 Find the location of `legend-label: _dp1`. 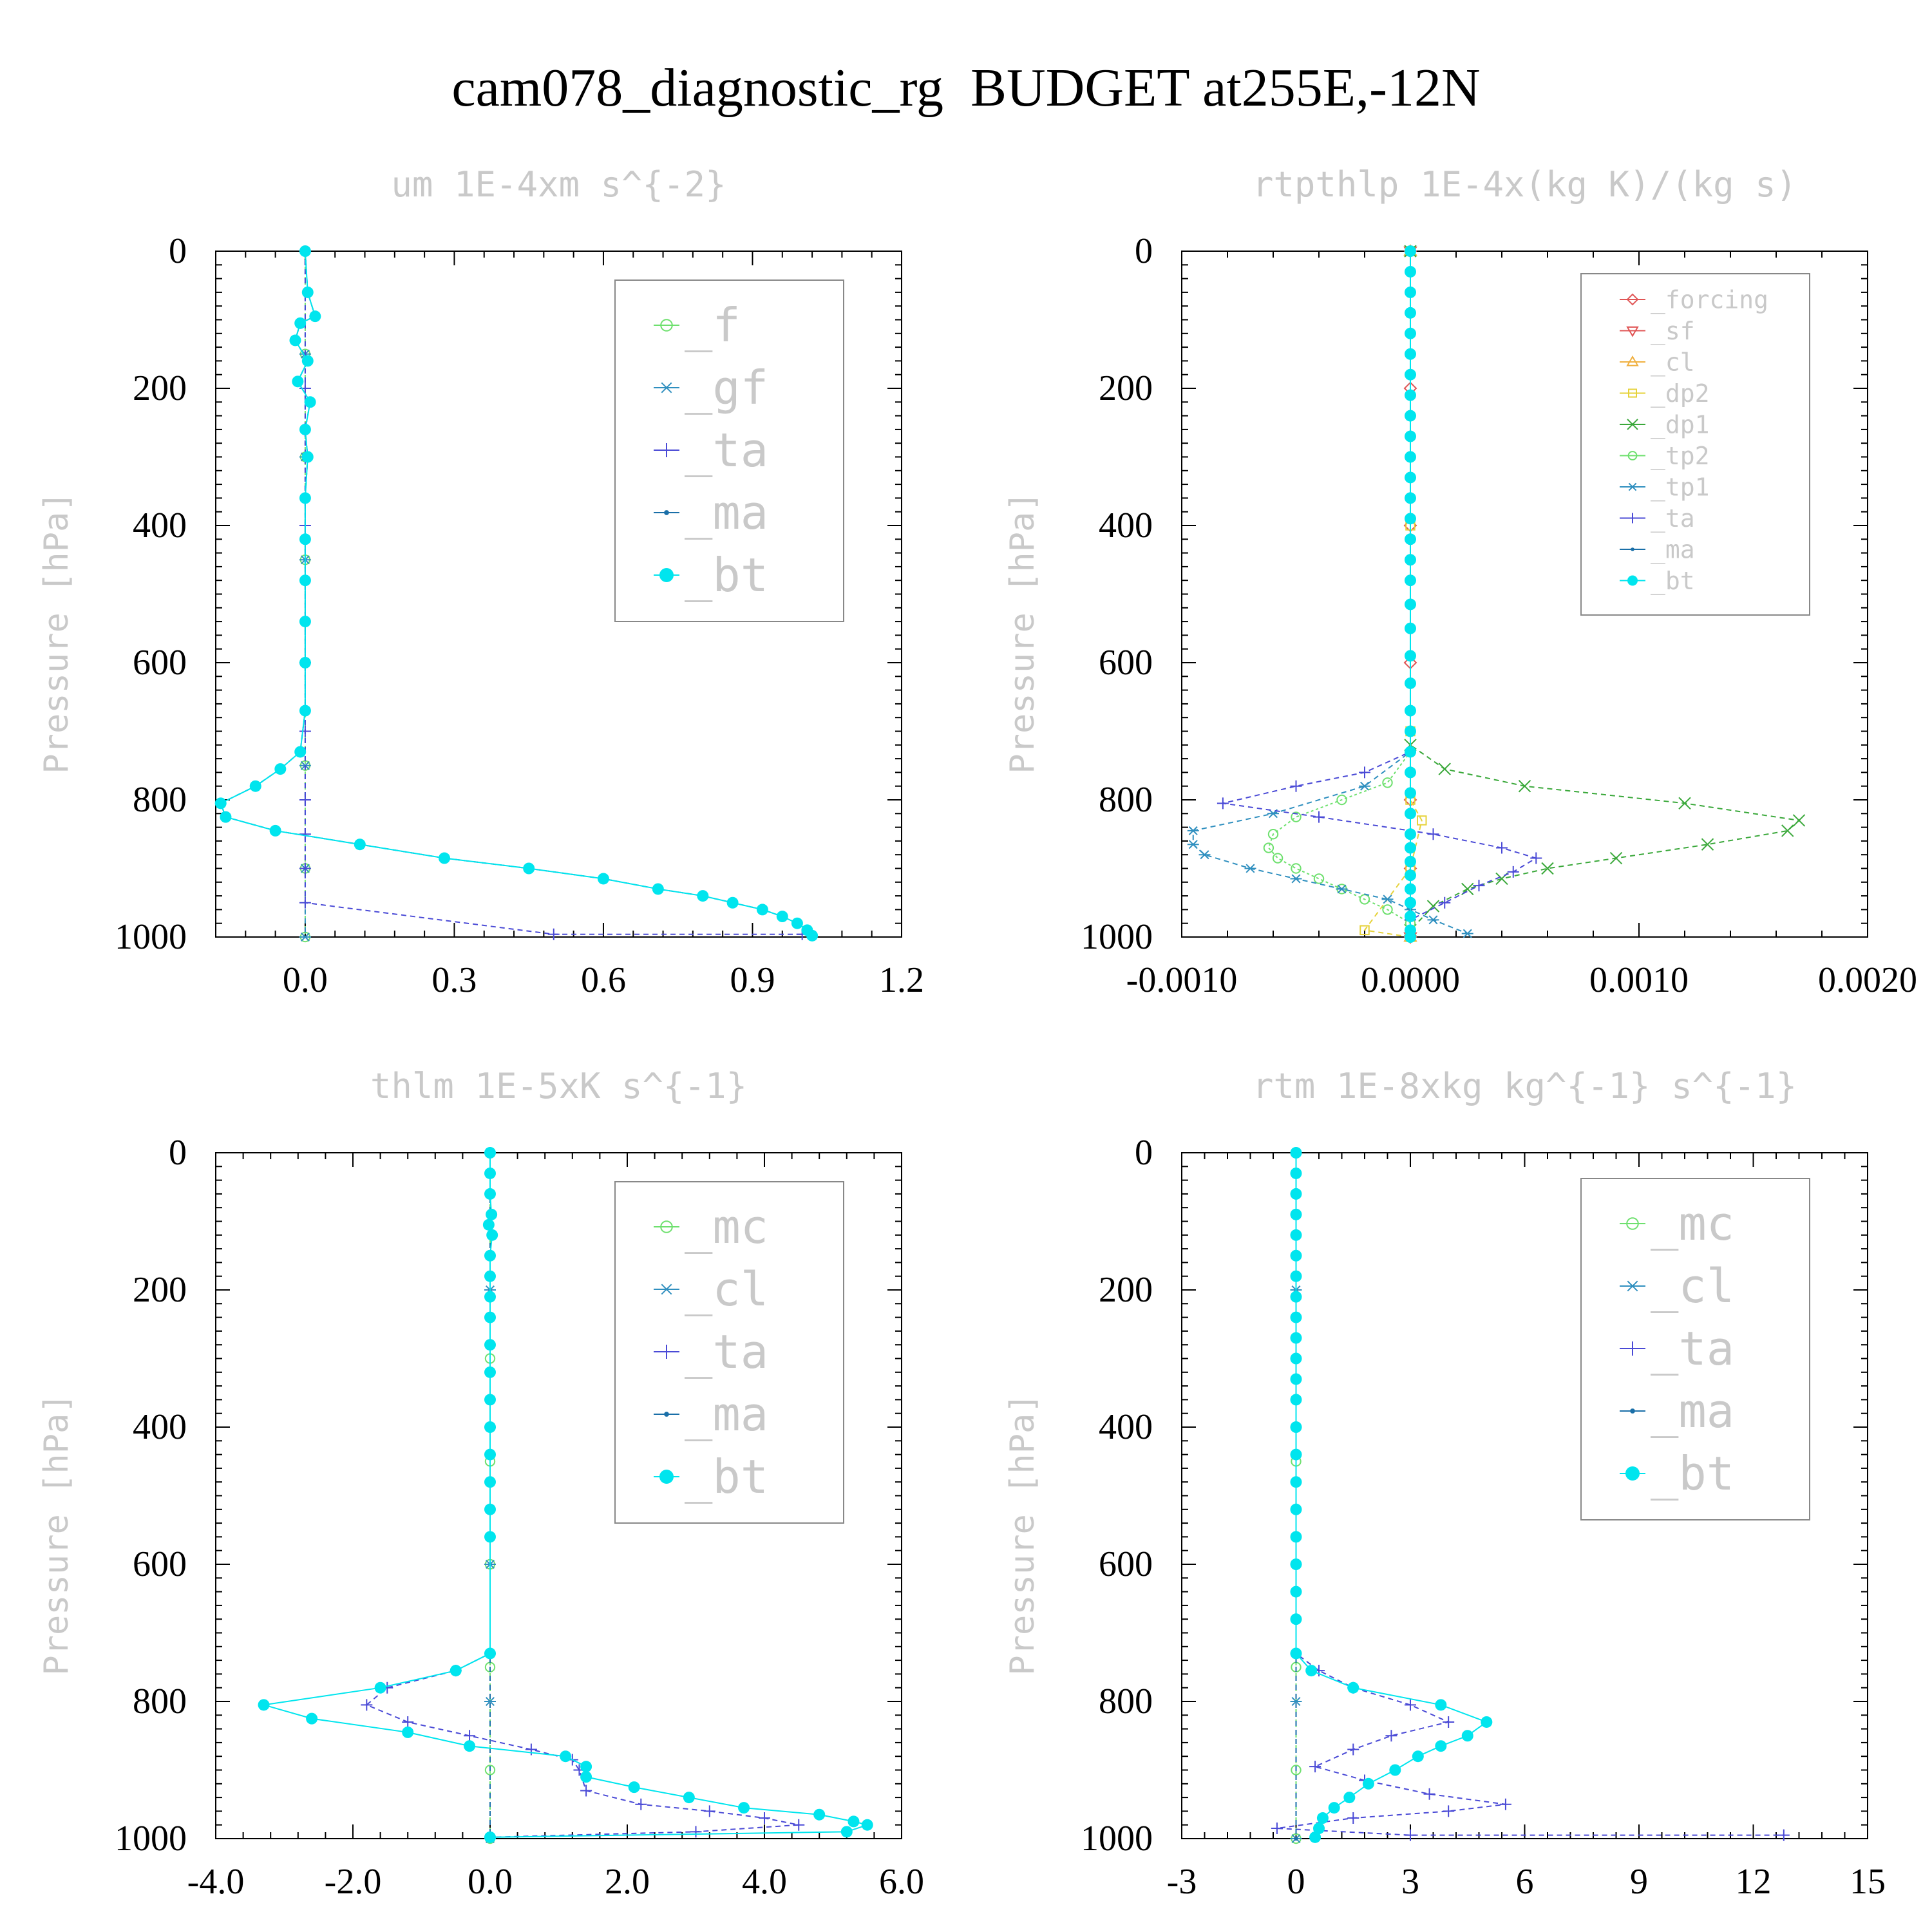

legend-label: _dp1 is located at coordinates (1680, 425).